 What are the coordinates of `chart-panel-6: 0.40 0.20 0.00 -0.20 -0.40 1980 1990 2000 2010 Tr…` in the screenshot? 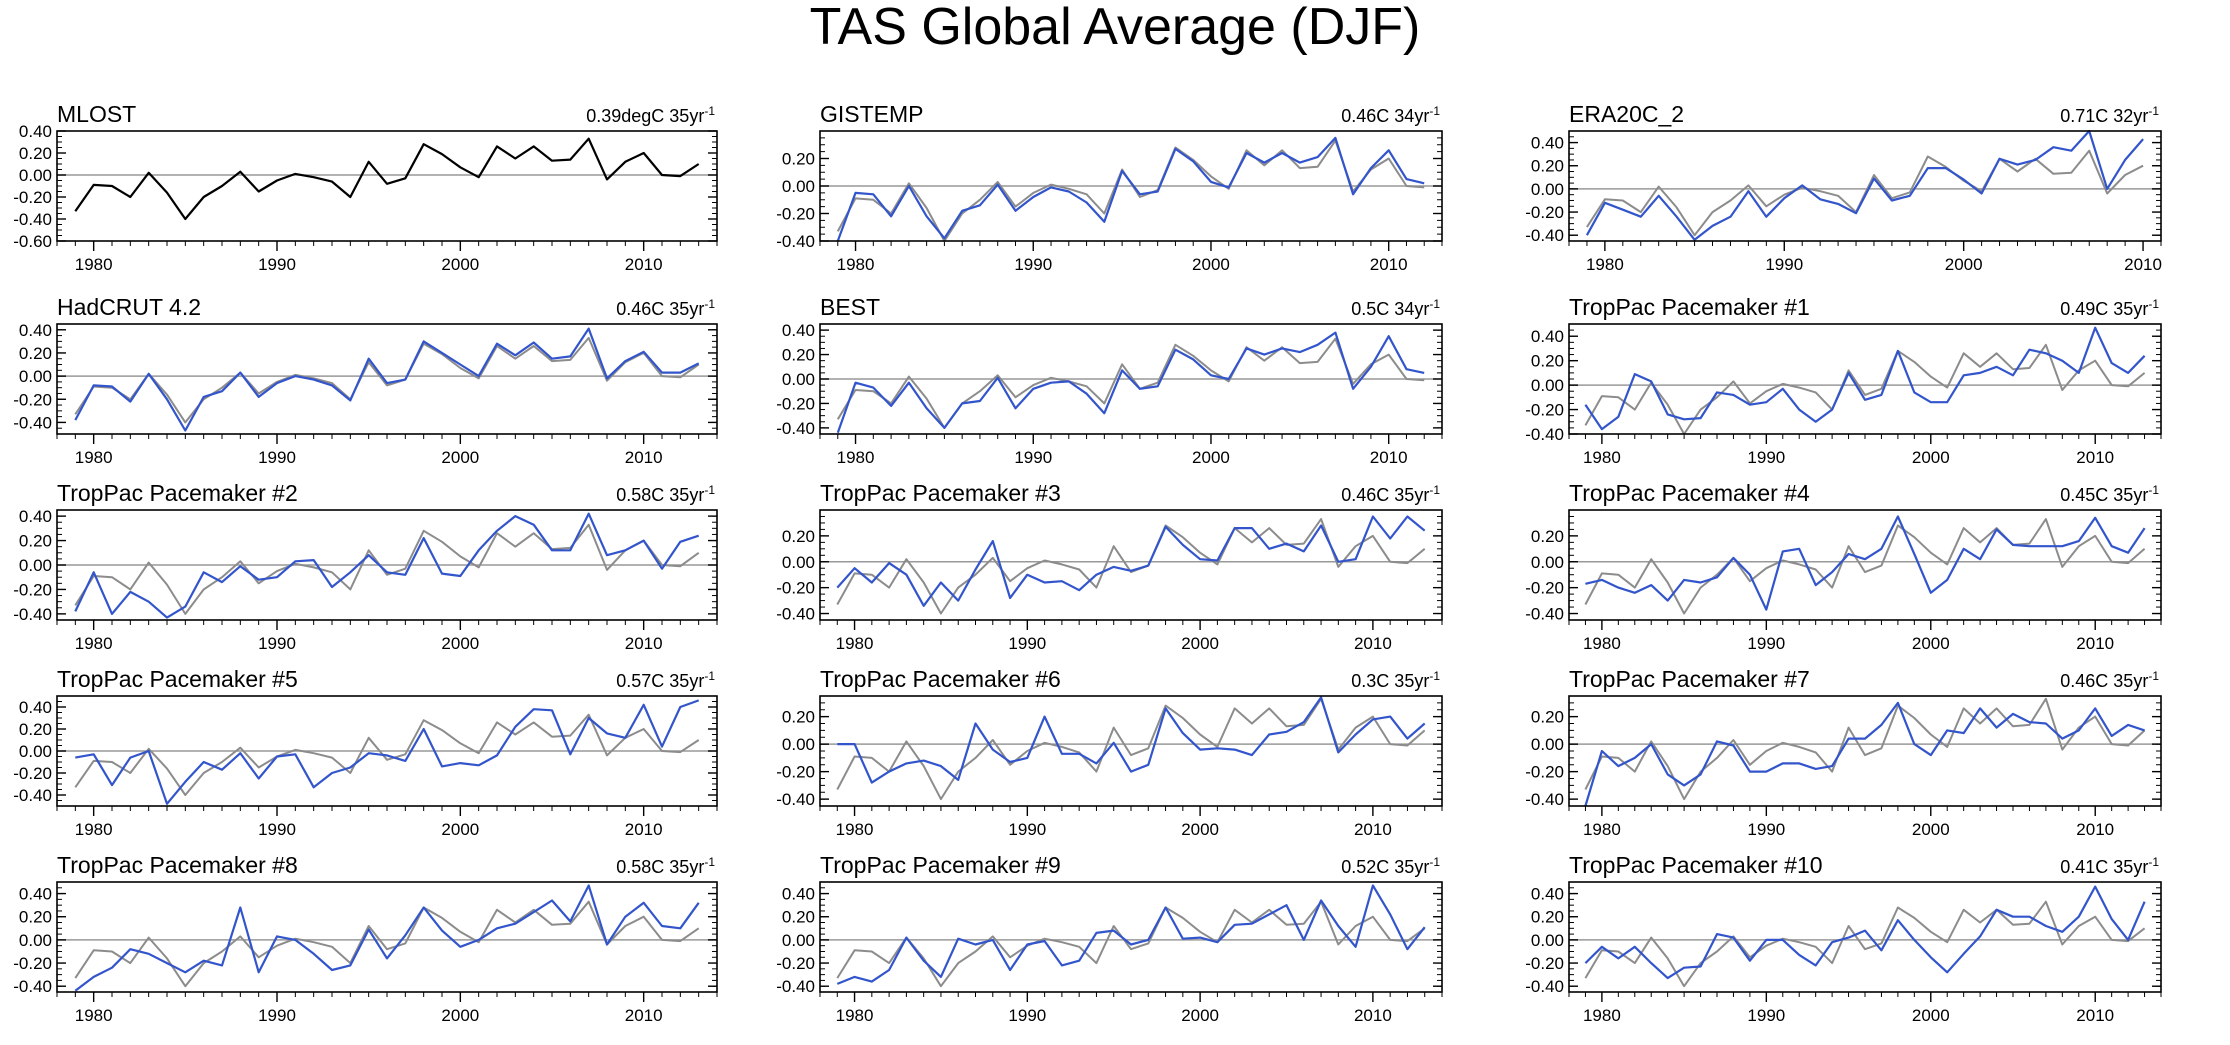 It's located at (1843, 380).